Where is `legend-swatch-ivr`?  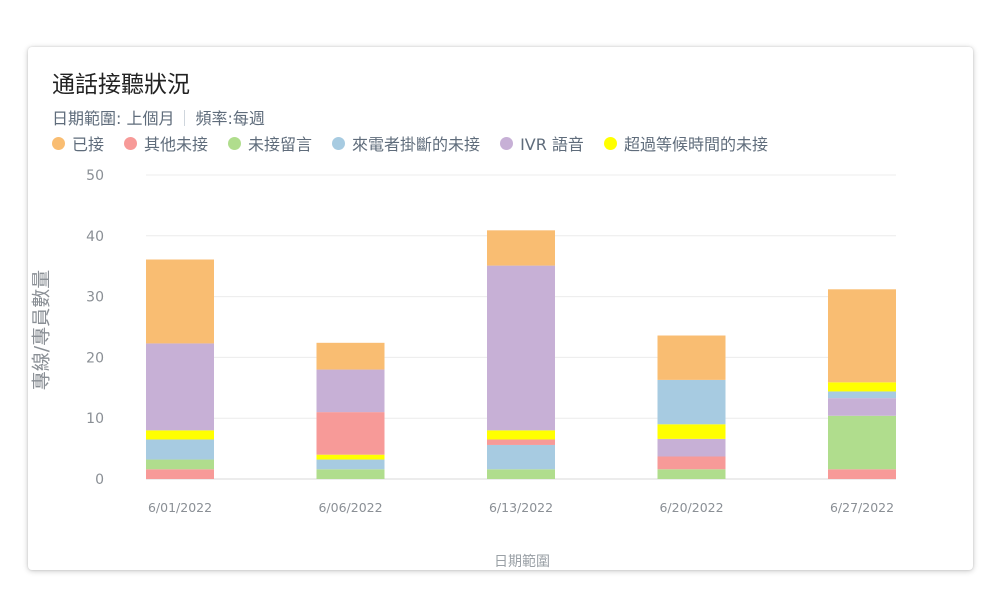
legend-swatch-ivr is located at coordinates (507, 143).